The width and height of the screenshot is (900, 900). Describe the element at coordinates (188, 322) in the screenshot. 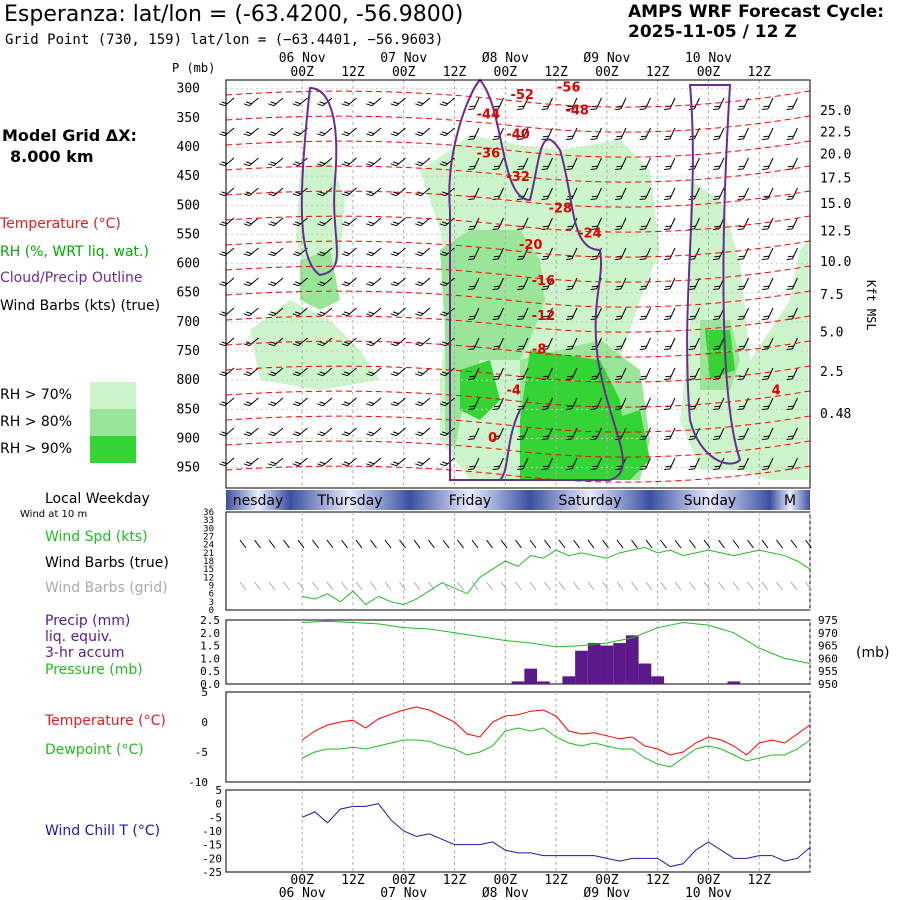

I see `pressure-tick-700: 700` at that location.